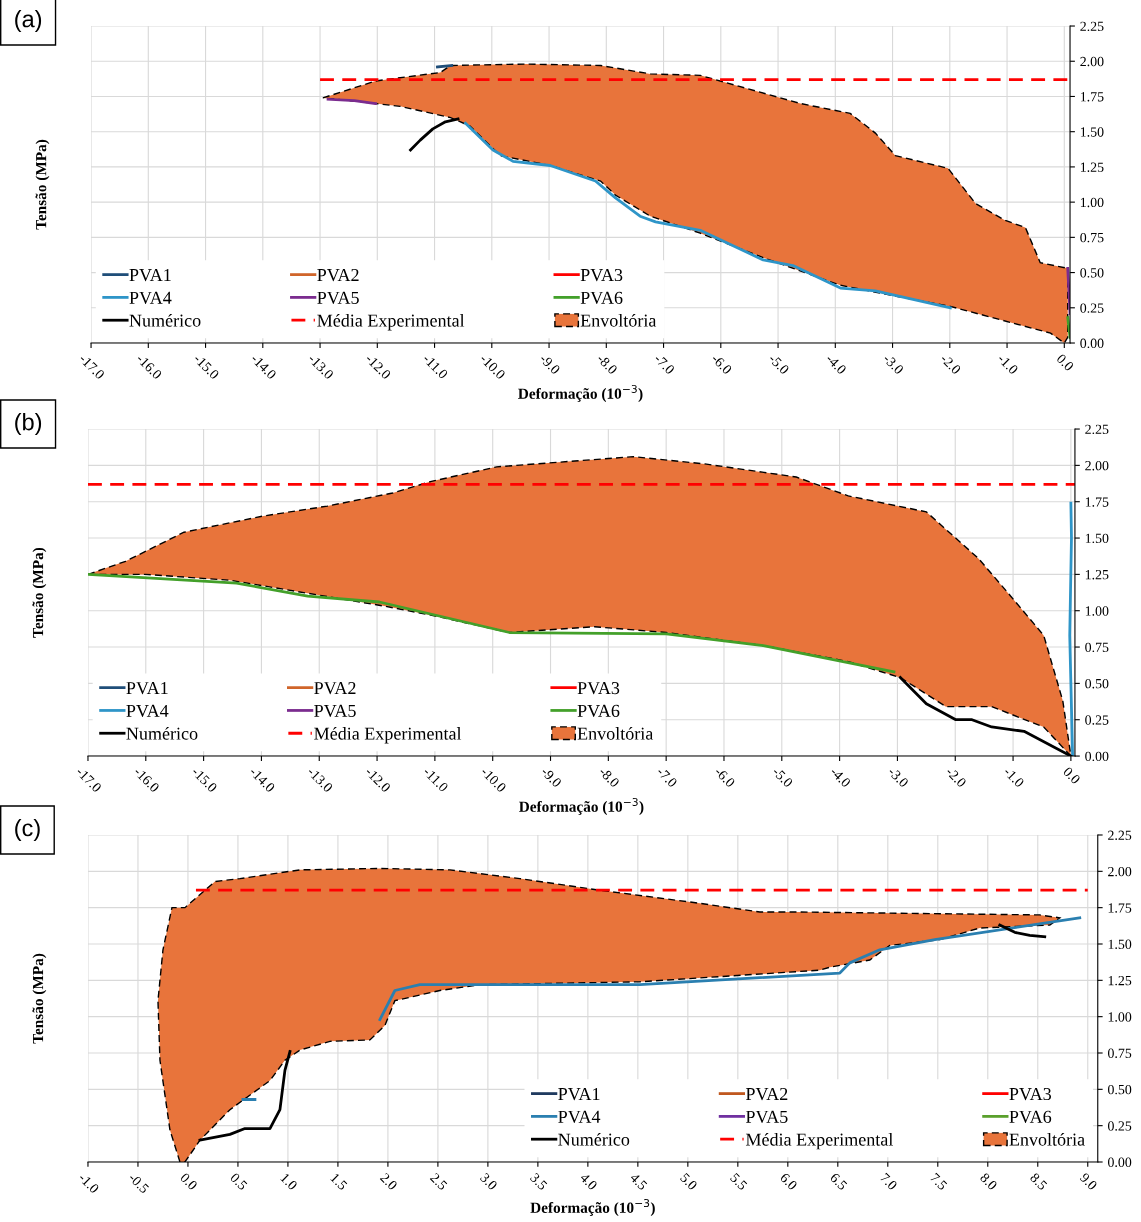 Image resolution: width=1141 pixels, height=1222 pixels. I want to click on x-tick-label: 4.5, so click(638, 1181).